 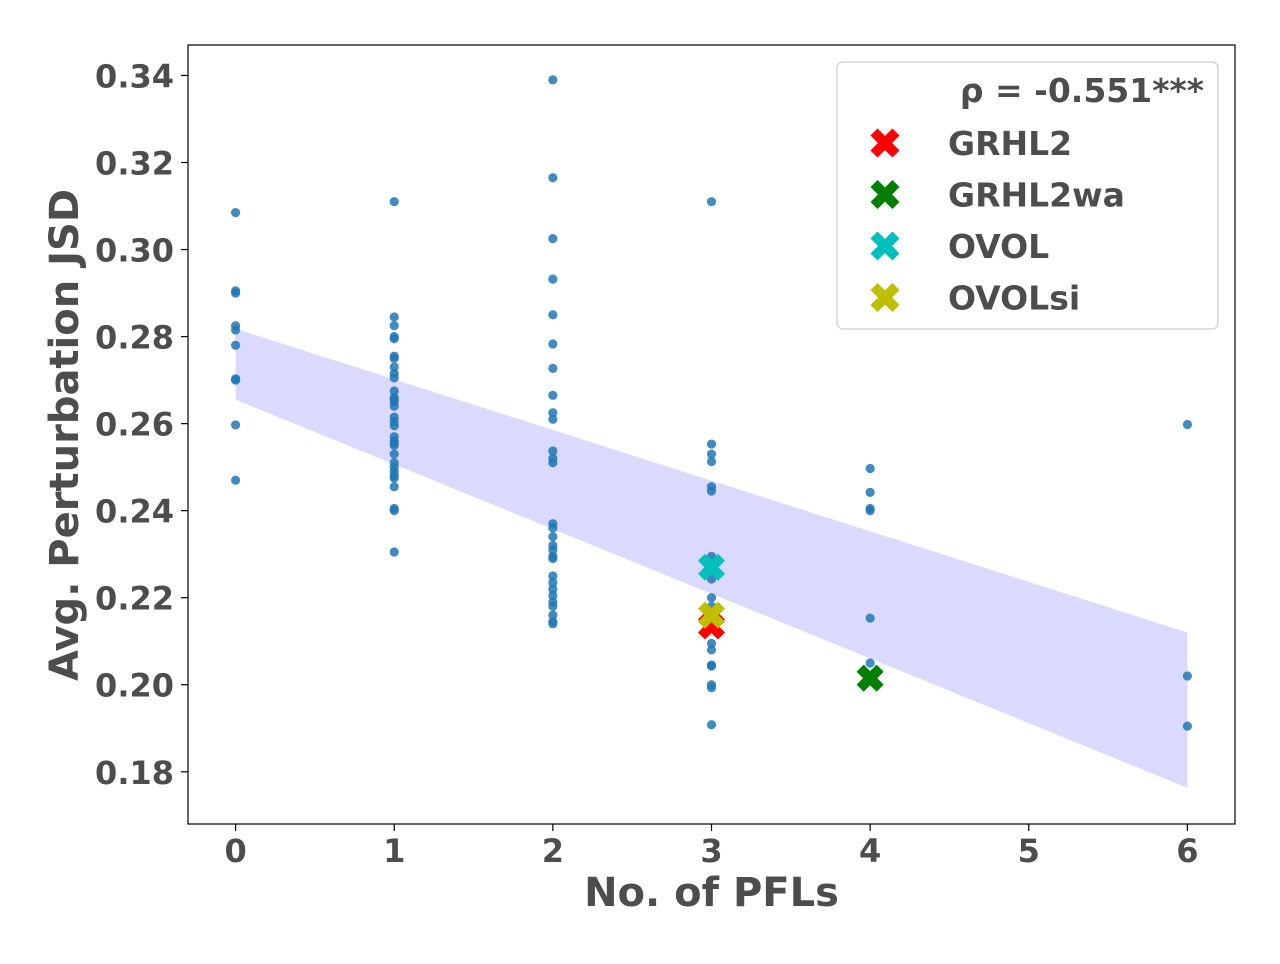 I want to click on legend-entries: GRHL2 GRHL2wa OVOL OVOLsi, so click(x=997, y=221).